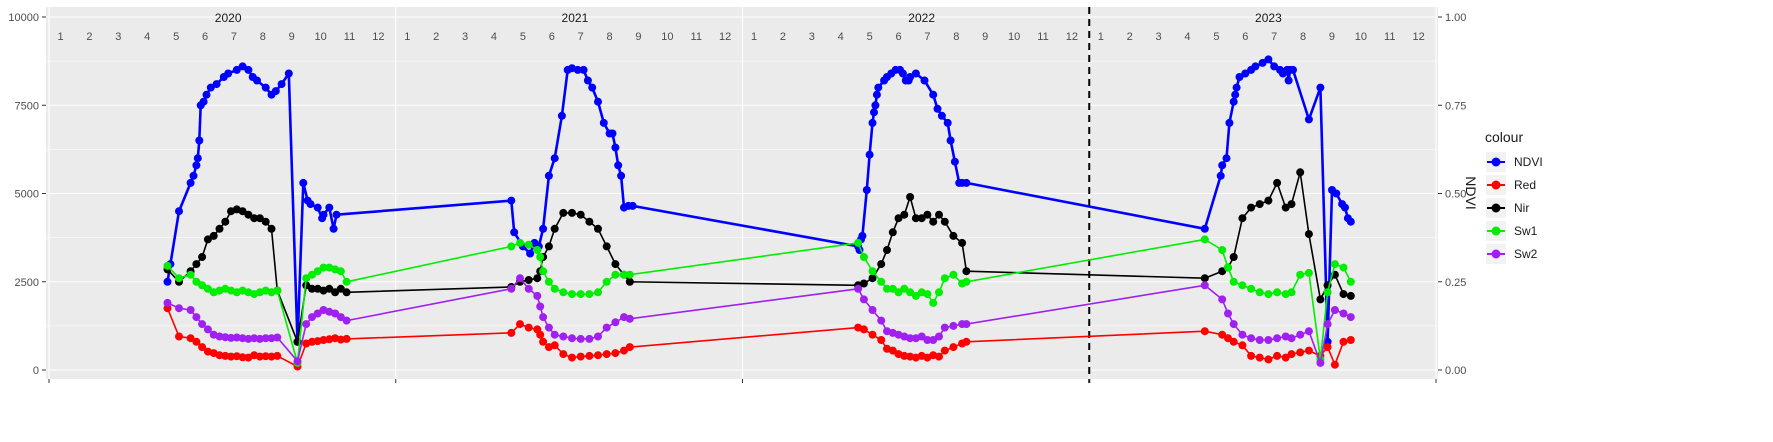  Describe the element at coordinates (1455, 18) in the screenshot. I see `right-tick-label: 1.00` at that location.